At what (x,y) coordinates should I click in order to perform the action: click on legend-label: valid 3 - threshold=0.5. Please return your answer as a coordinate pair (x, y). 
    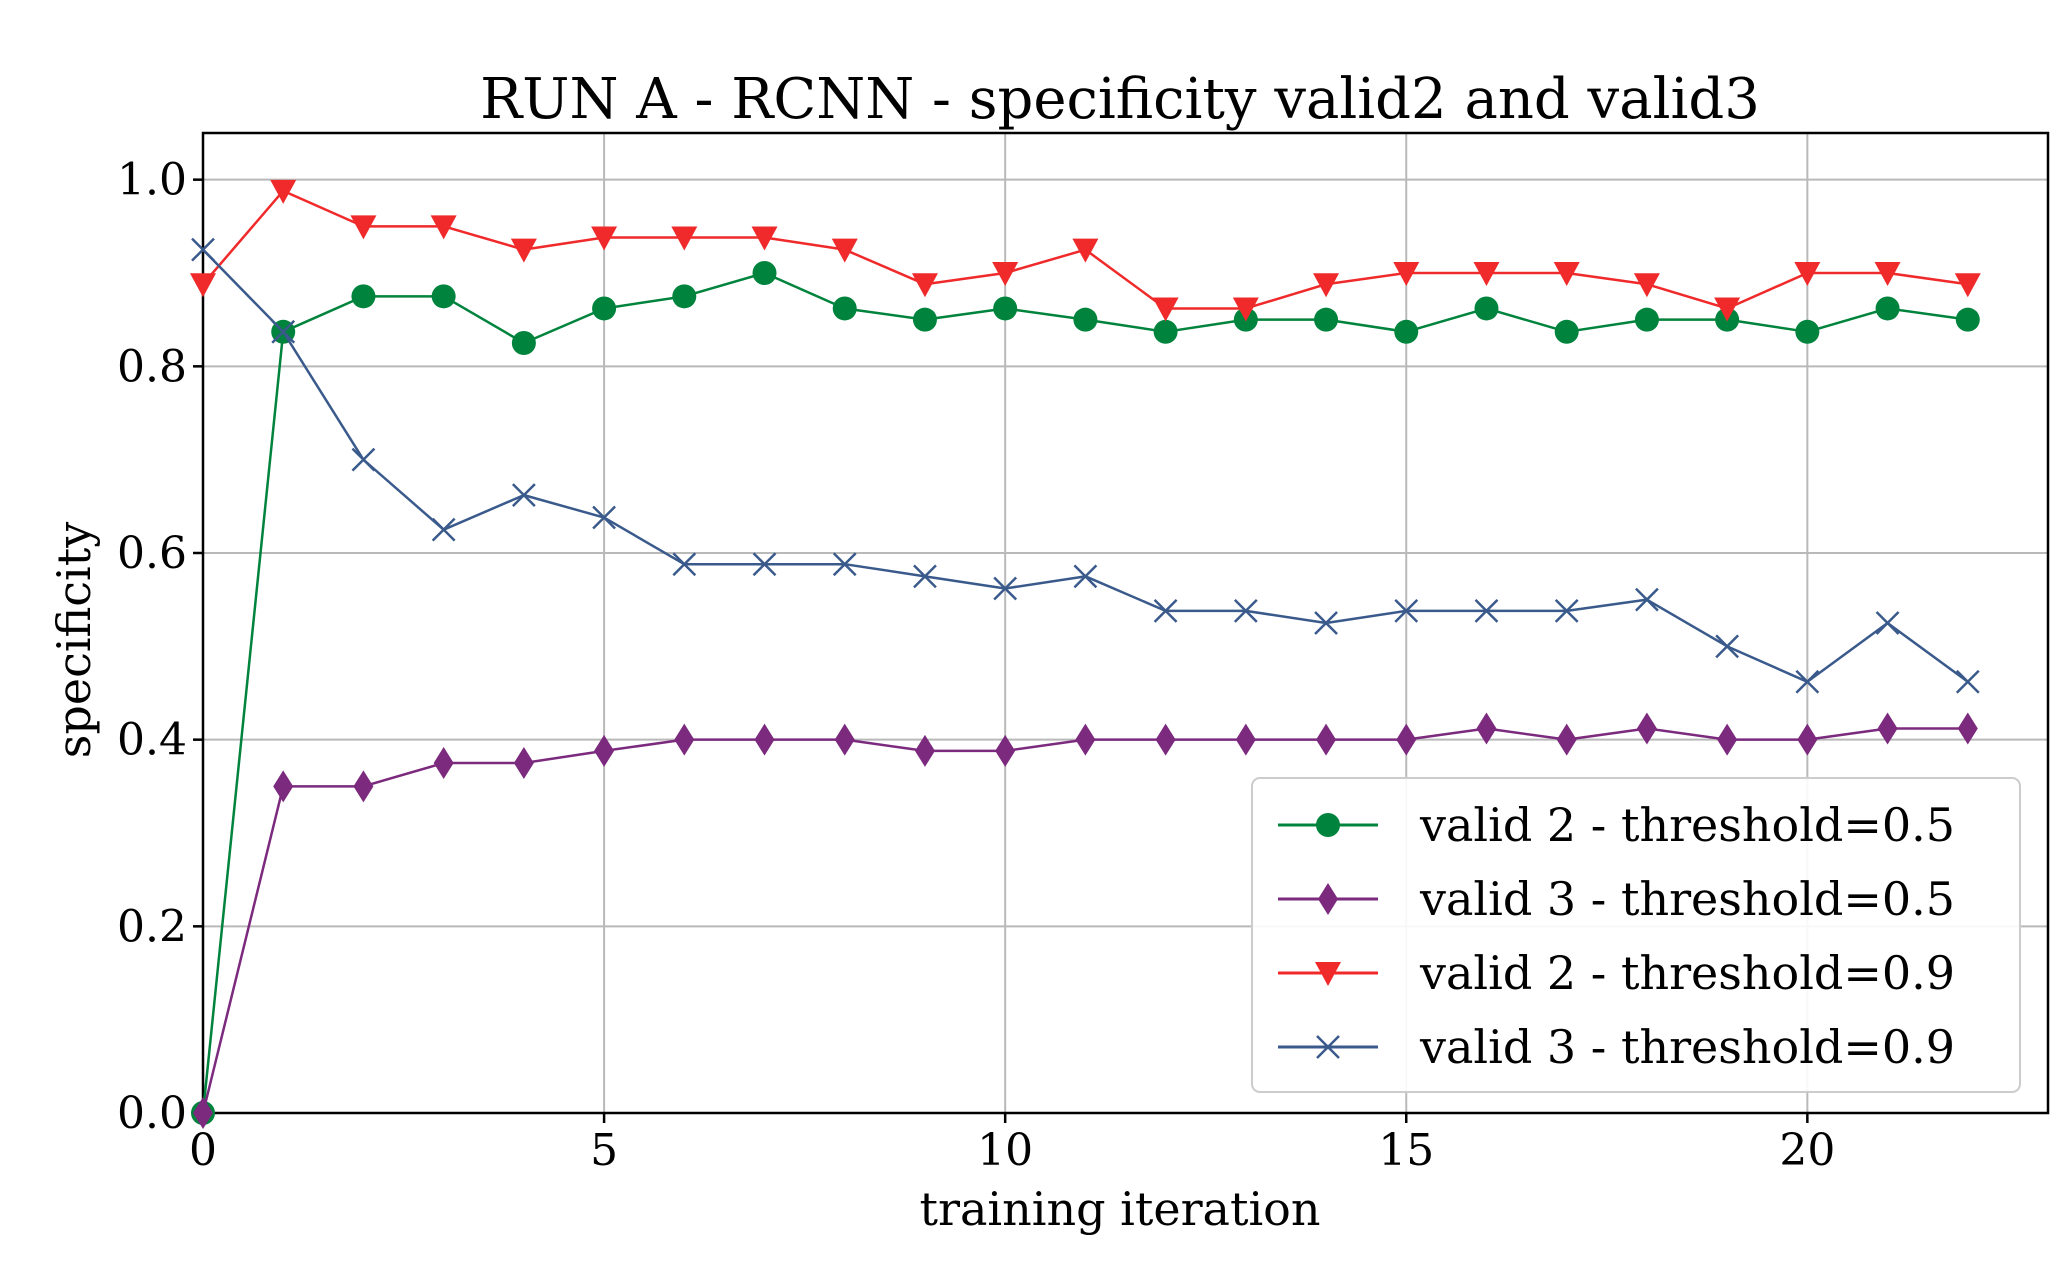
    Looking at the image, I should click on (1687, 899).